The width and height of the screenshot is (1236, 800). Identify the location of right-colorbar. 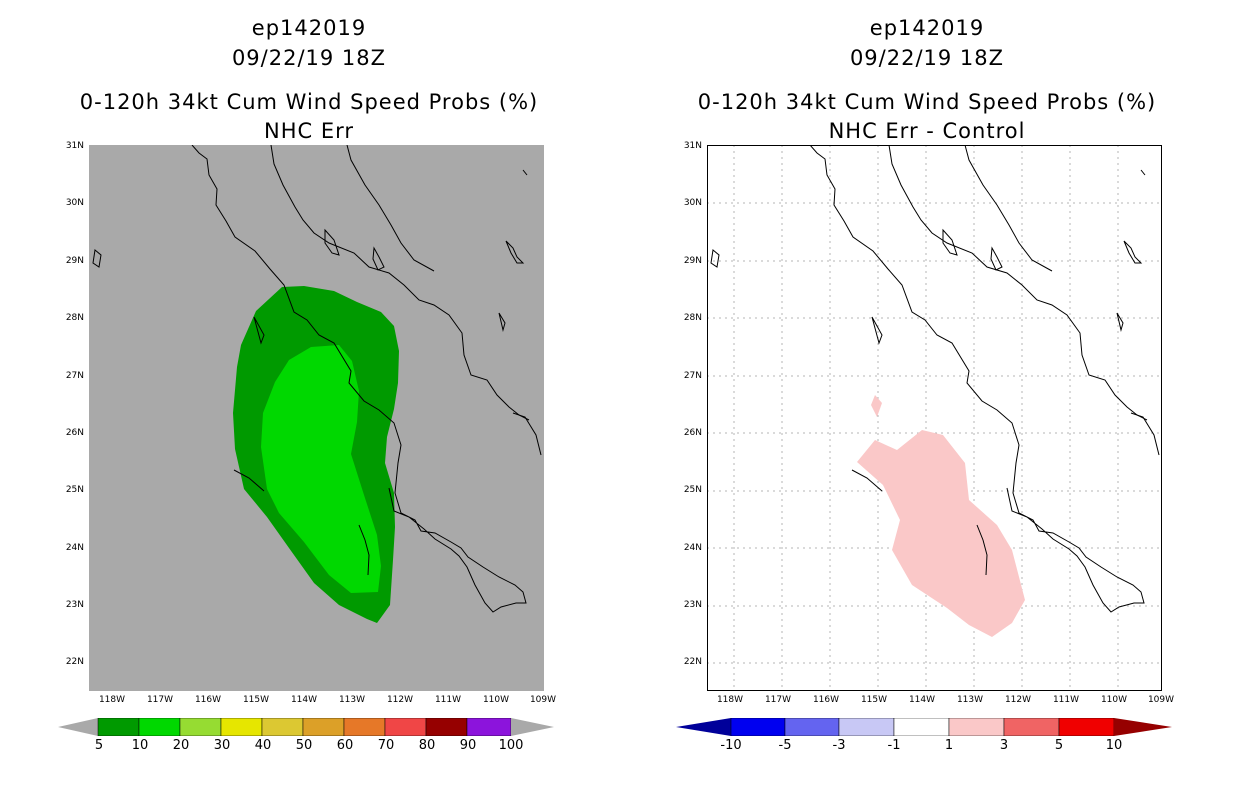
(924, 727).